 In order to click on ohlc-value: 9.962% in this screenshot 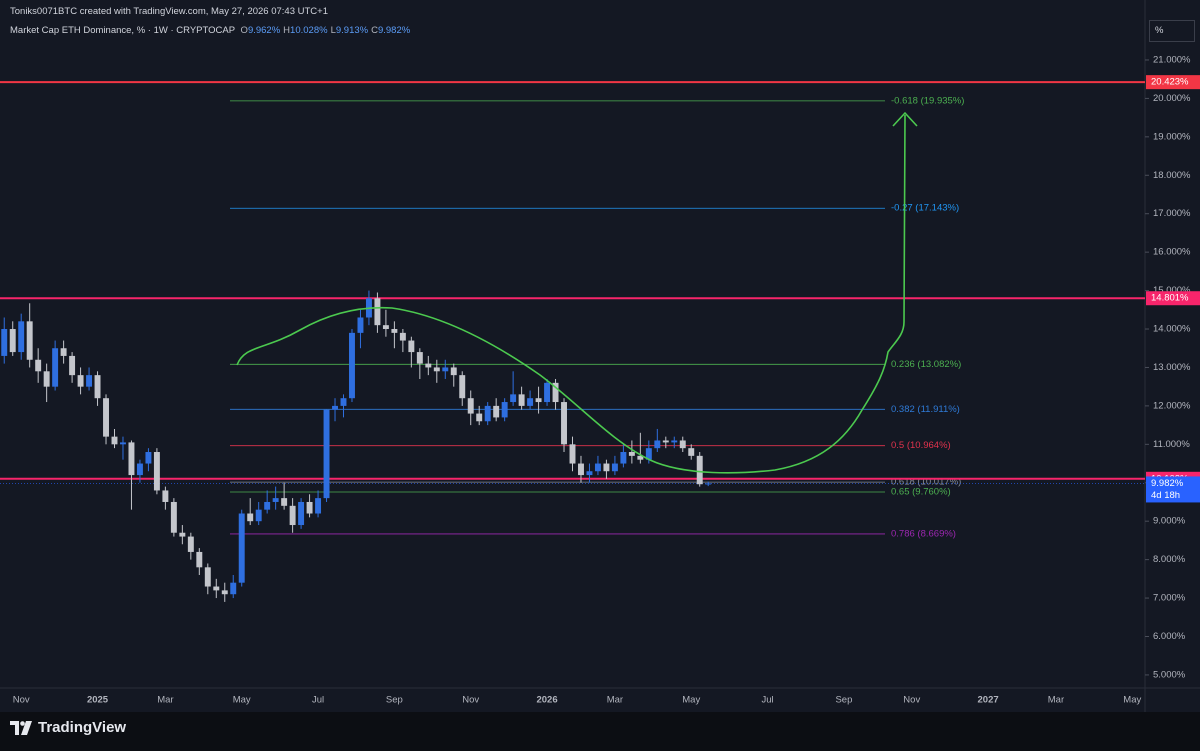, I will do `click(264, 30)`.